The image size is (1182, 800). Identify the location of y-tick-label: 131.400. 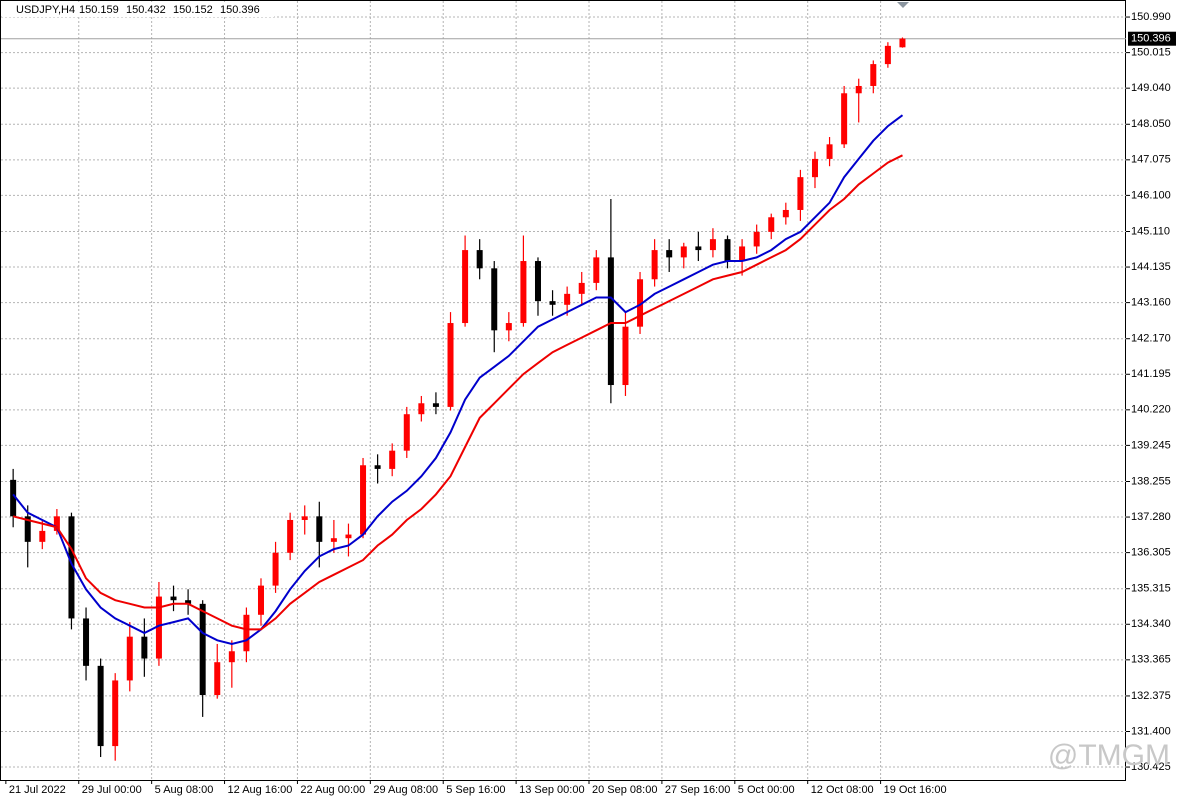
(1151, 731).